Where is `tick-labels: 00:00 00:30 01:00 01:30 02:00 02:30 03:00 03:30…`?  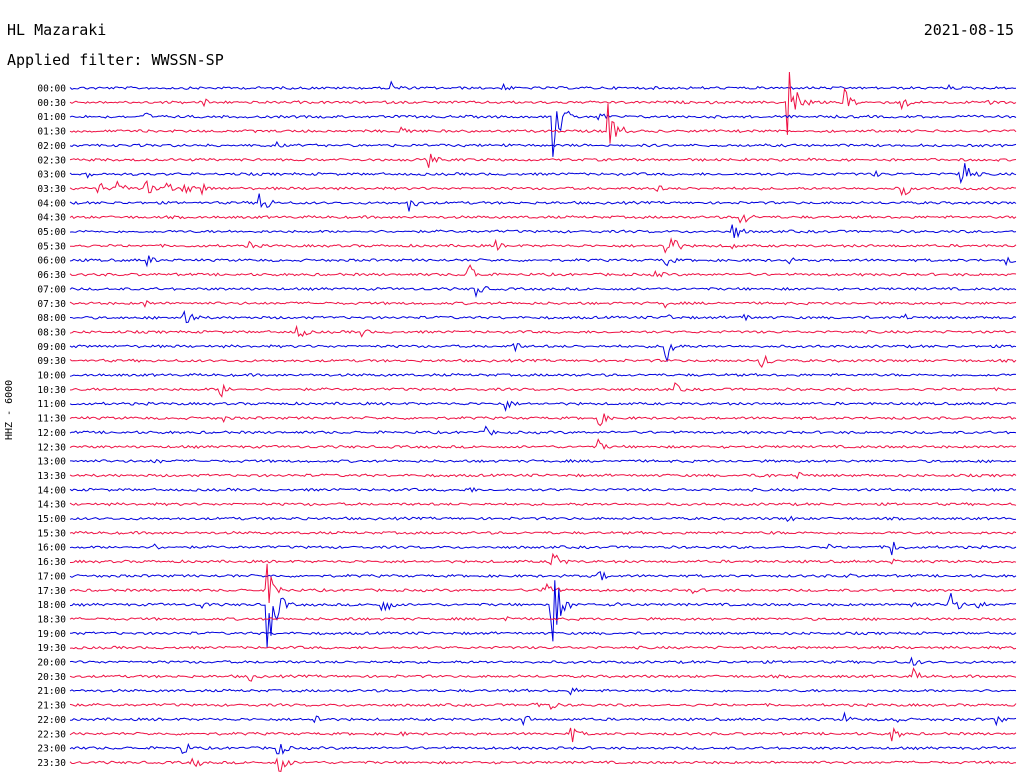
tick-labels: 00:00 00:30 01:00 01:30 02:00 02:30 03:00 03:30… is located at coordinates (51, 426).